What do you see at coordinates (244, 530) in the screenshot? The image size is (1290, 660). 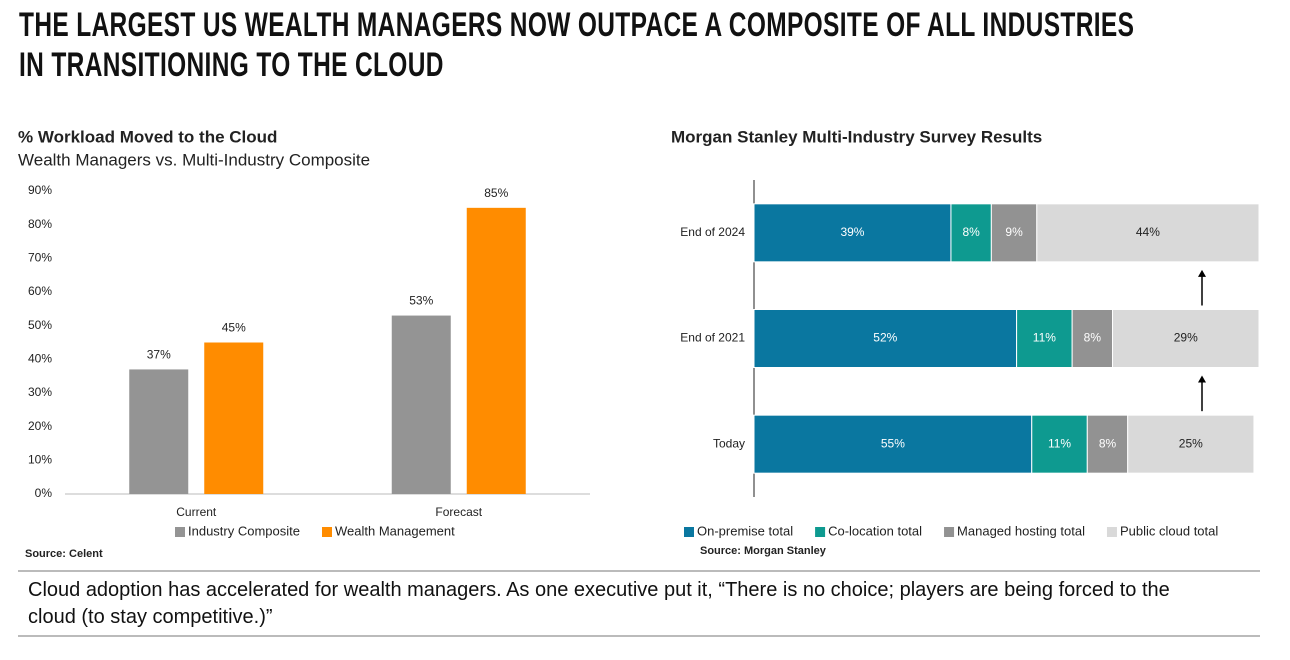 I see `legend-label: Industry Composite` at bounding box center [244, 530].